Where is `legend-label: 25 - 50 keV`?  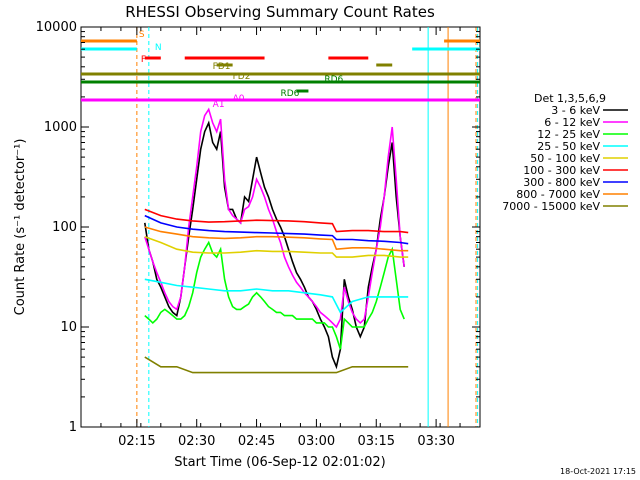 legend-label: 25 - 50 keV is located at coordinates (568, 146).